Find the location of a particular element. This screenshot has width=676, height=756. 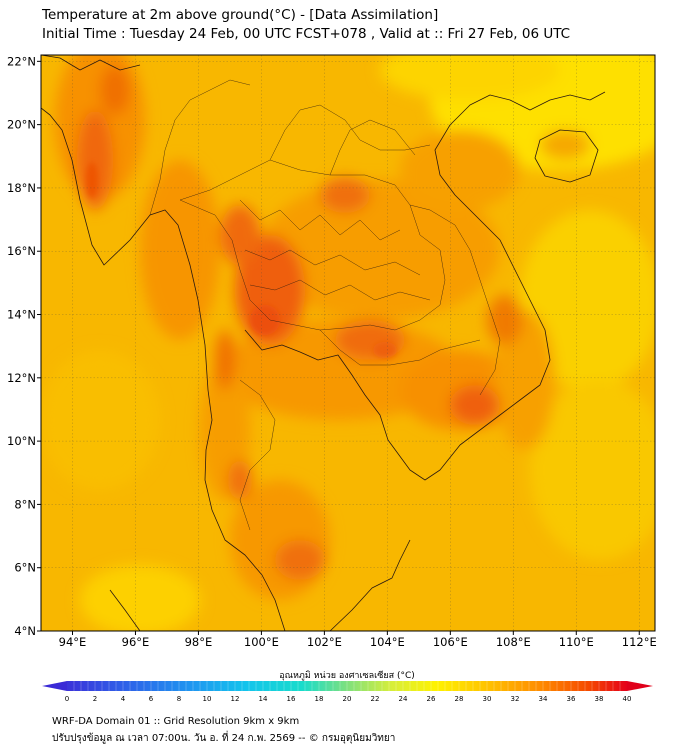

lat-tick-label: 4°N is located at coordinates (25, 631).